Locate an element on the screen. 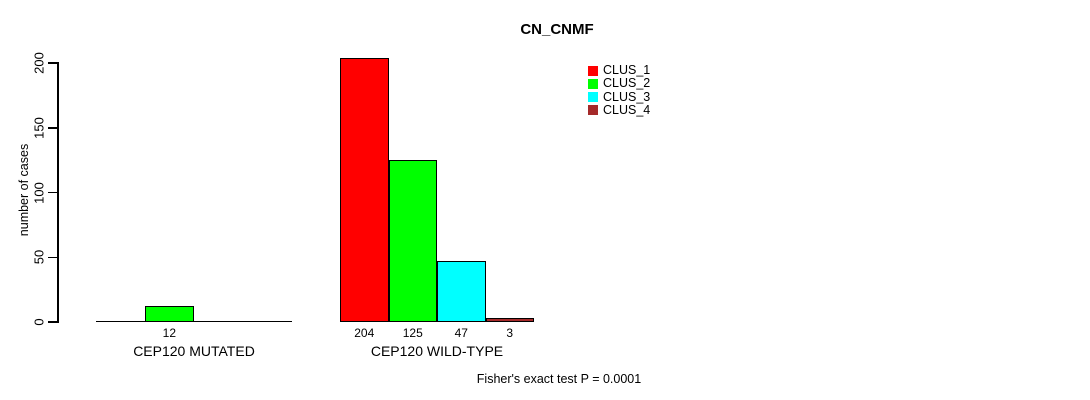 The image size is (1090, 400). chart-title: CN_CNMF is located at coordinates (557, 29).